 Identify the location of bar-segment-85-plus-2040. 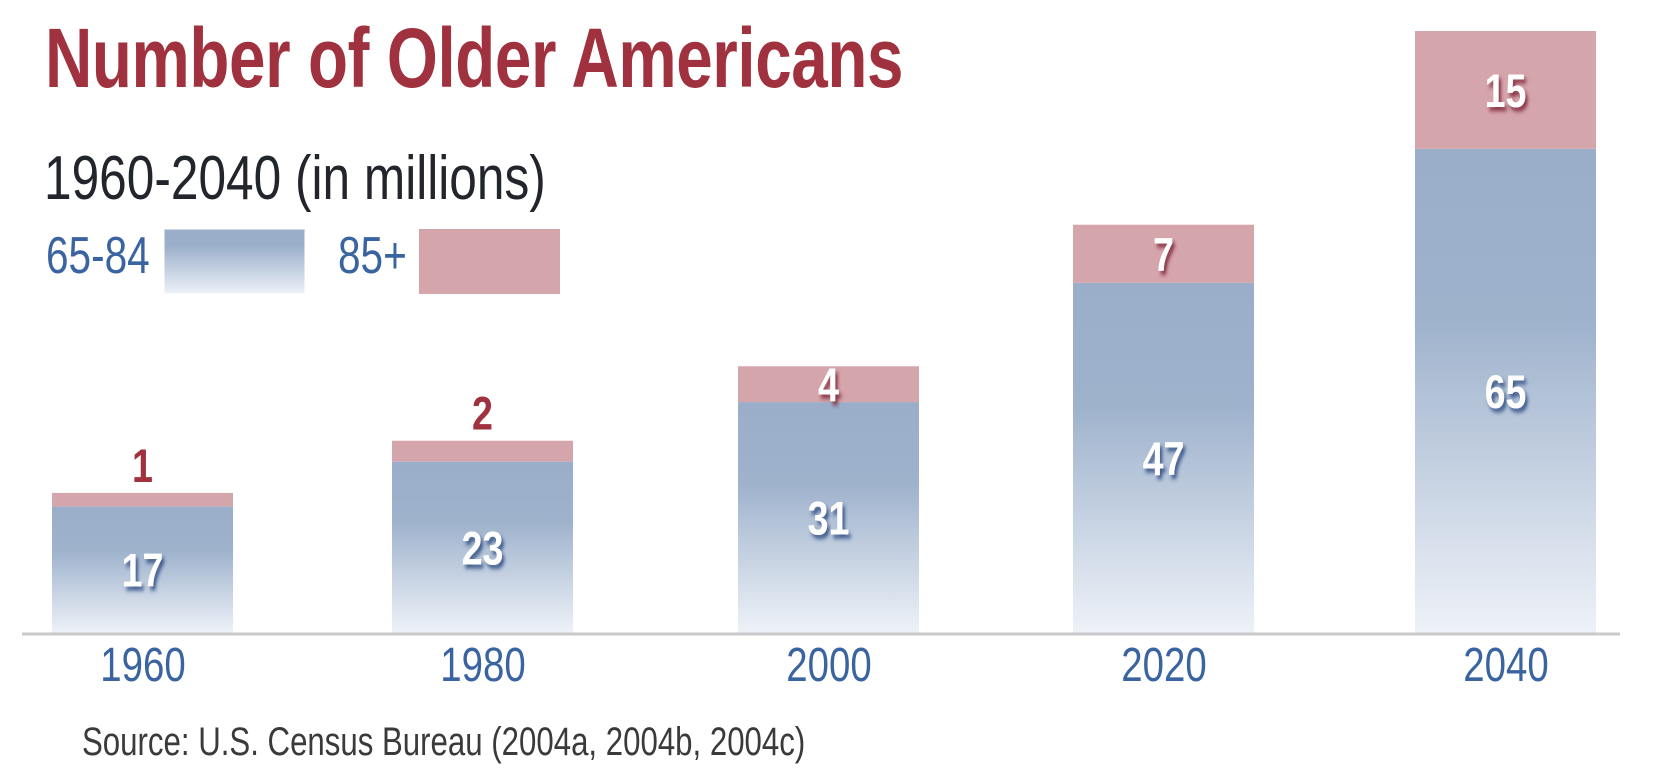
(1505, 90).